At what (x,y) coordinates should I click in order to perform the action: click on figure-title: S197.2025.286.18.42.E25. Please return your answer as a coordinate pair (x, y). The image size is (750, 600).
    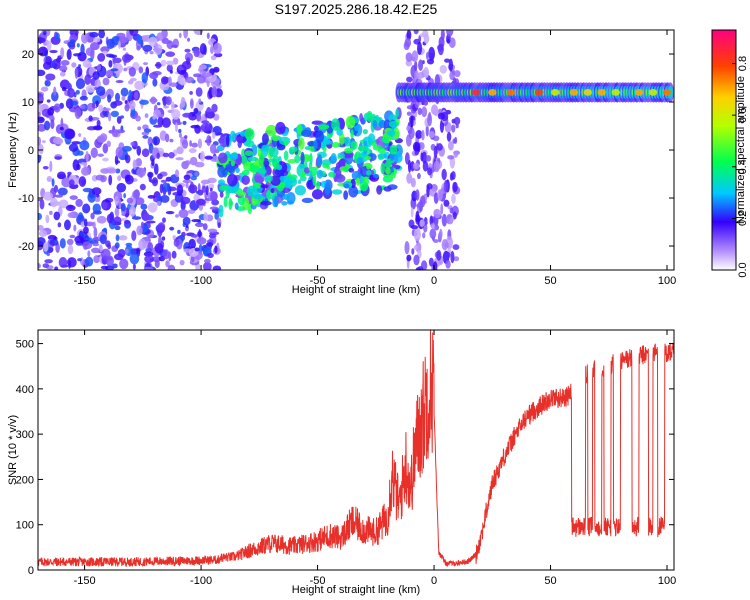
    Looking at the image, I should click on (356, 9).